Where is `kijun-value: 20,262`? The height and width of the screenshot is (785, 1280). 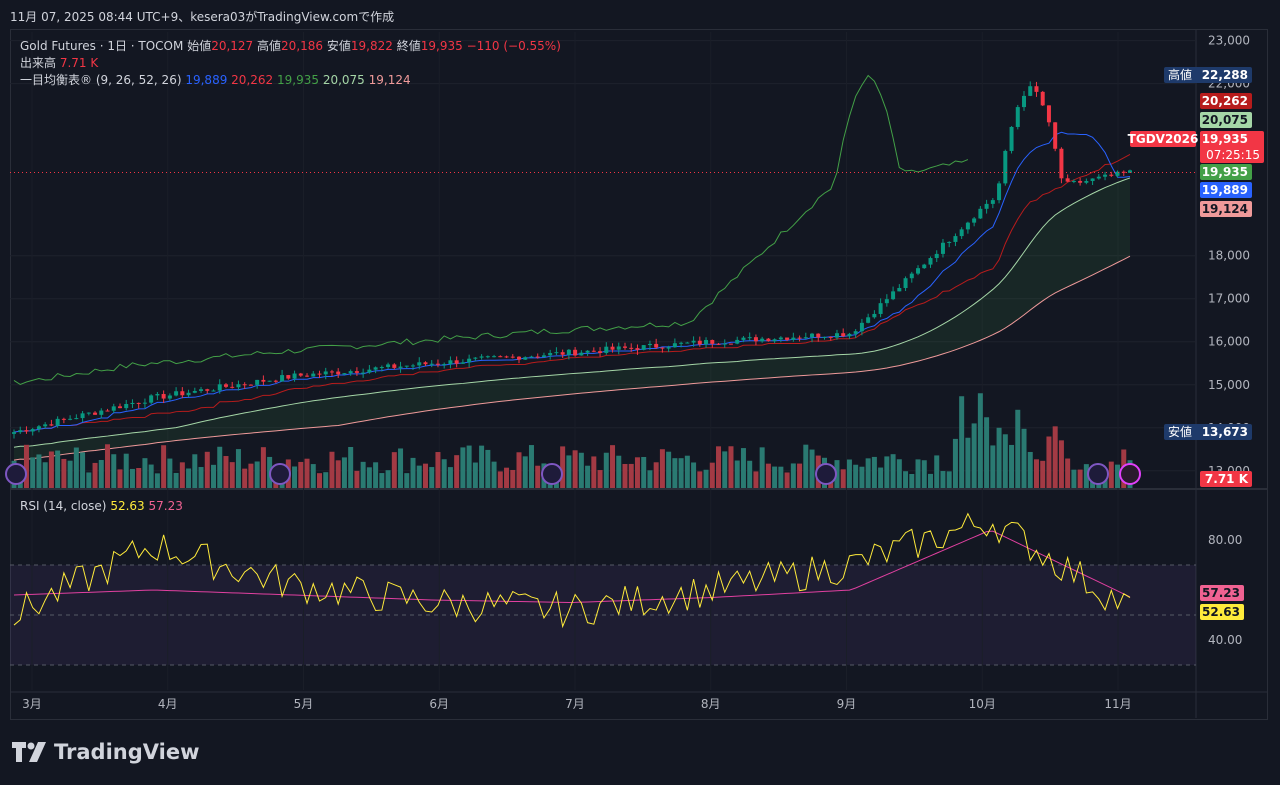
kijun-value: 20,262 is located at coordinates (252, 80).